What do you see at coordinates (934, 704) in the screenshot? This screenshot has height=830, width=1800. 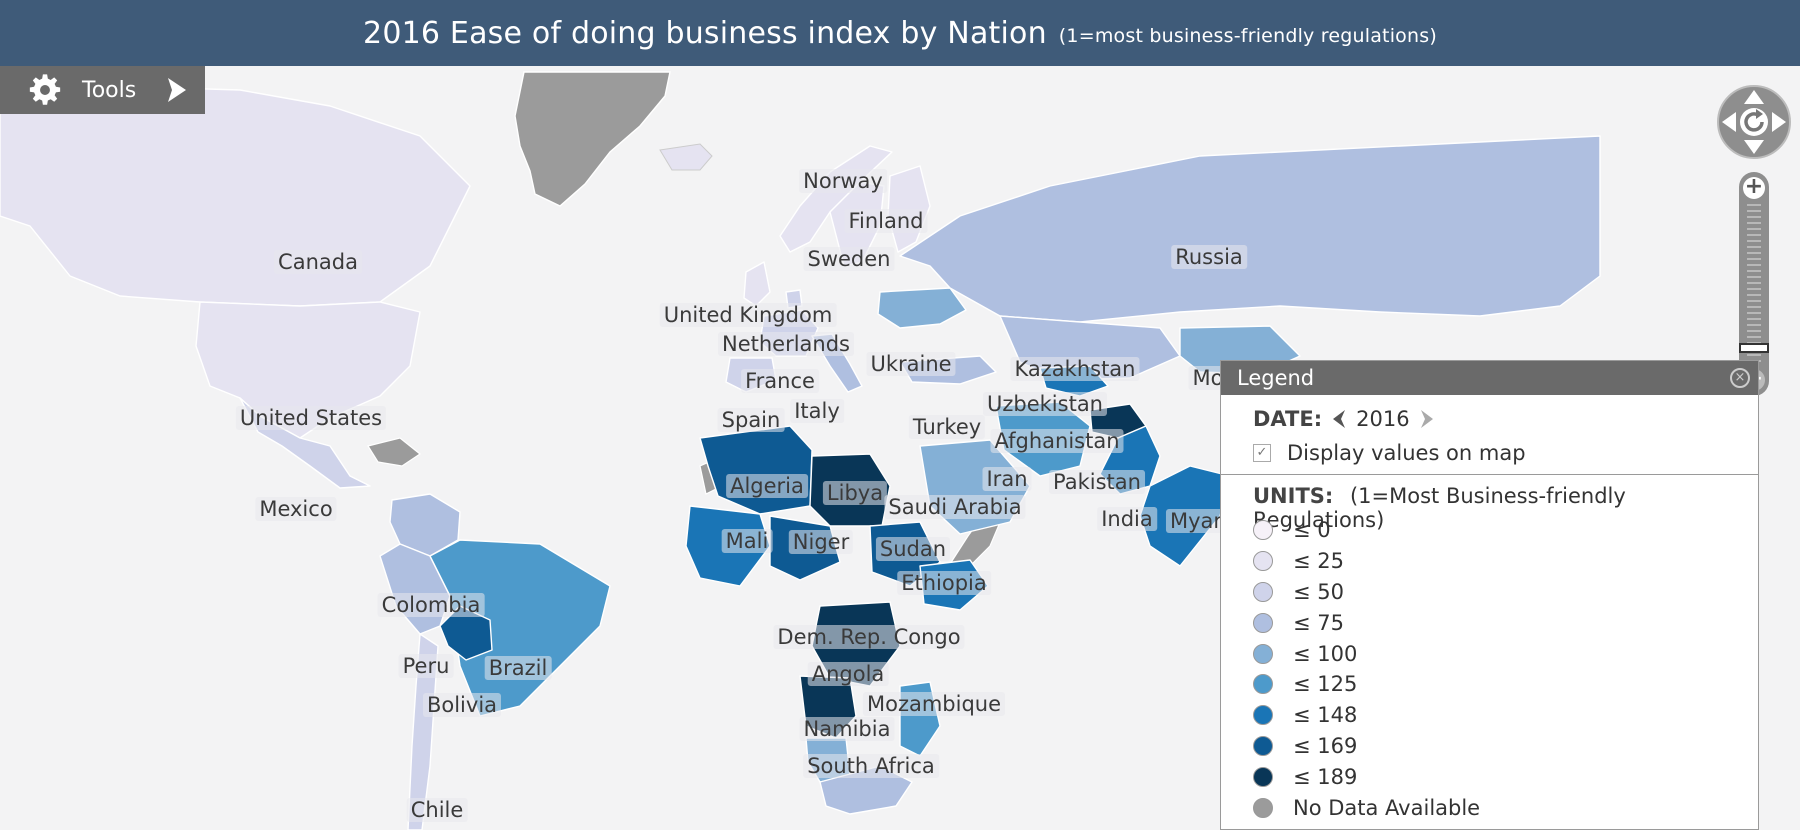 I see `country-label: Mozambique` at bounding box center [934, 704].